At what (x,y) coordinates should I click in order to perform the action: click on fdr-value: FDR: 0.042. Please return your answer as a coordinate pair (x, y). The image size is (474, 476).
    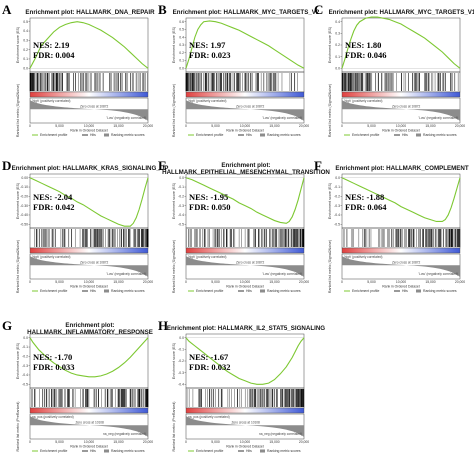
    Looking at the image, I should click on (54, 207).